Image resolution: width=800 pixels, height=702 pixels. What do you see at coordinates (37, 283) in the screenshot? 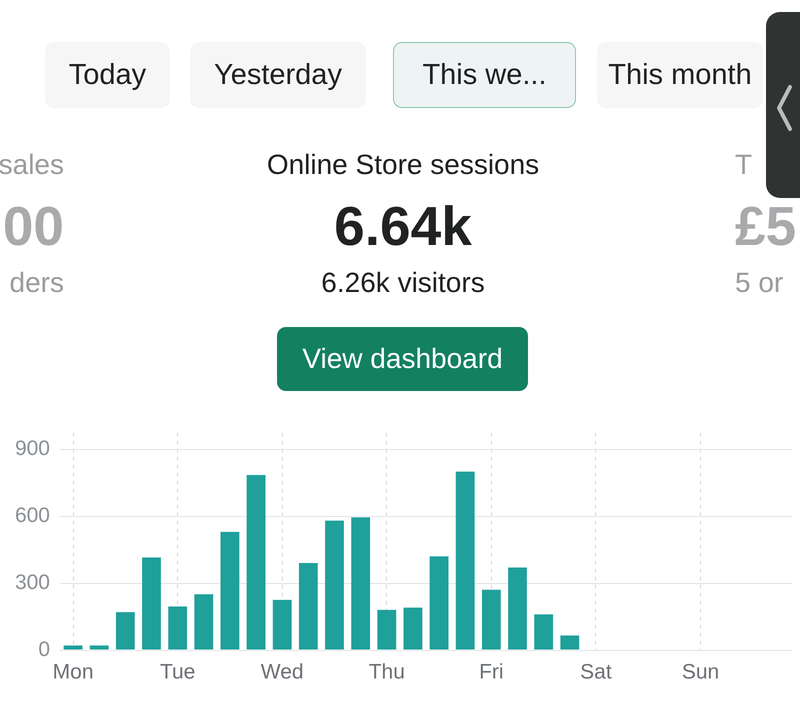
I see `text: ders` at bounding box center [37, 283].